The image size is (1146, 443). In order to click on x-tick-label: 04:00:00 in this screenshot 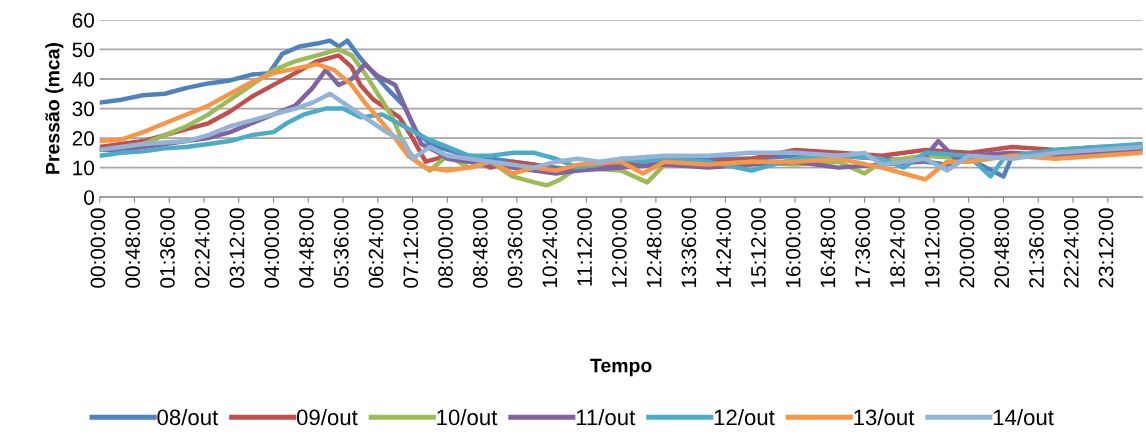, I will do `click(272, 248)`.